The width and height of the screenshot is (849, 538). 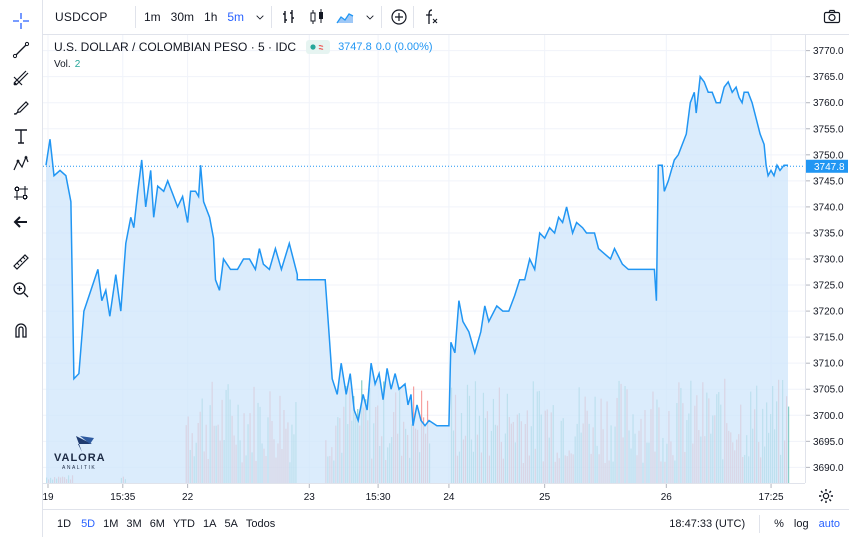 I want to click on indicators-fx-icon, so click(x=429, y=17).